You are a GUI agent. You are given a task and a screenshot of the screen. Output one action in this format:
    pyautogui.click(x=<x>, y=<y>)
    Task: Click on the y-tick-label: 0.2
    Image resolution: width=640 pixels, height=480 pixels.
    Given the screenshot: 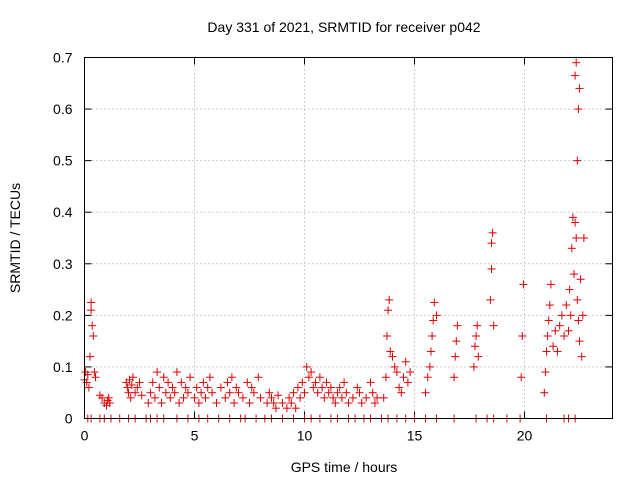 What is the action you would take?
    pyautogui.click(x=63, y=315)
    